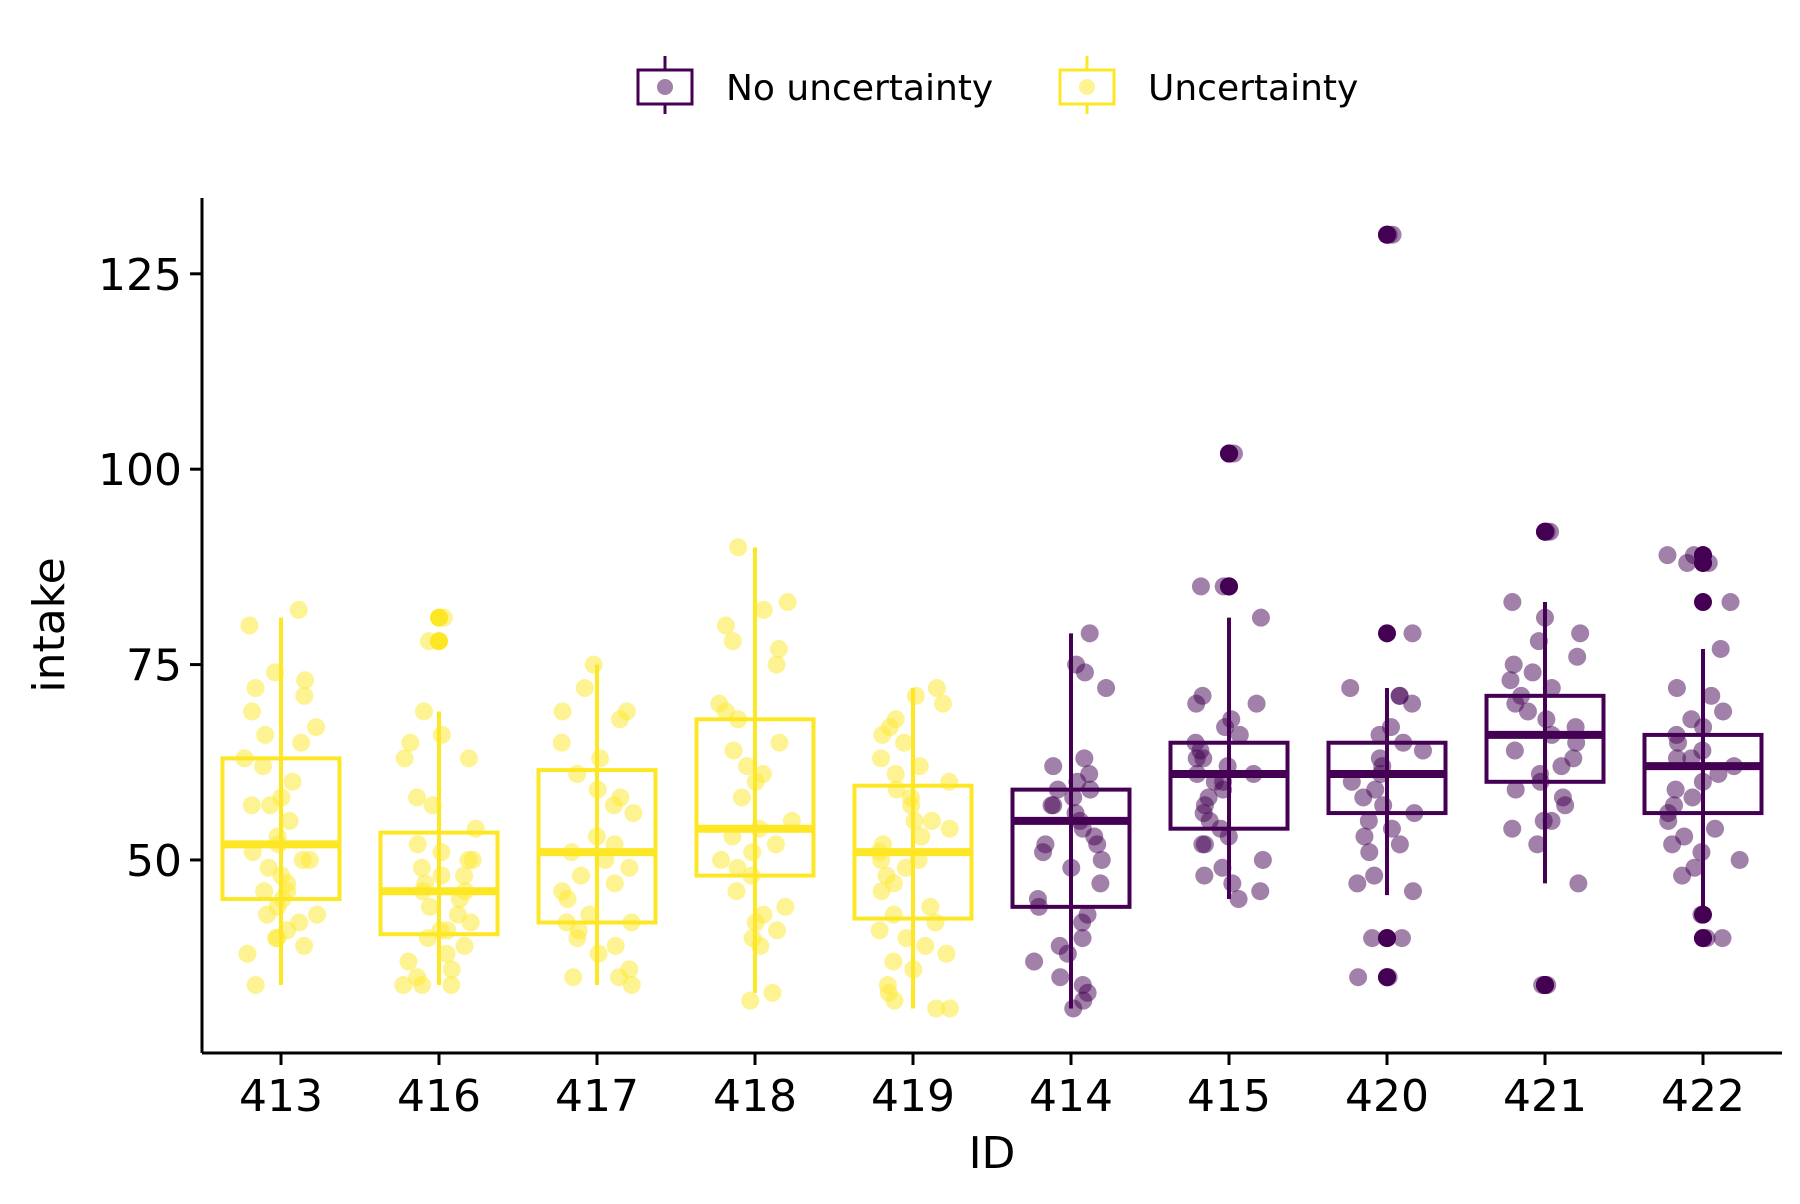 This screenshot has width=1800, height=1204. What do you see at coordinates (1545, 1096) in the screenshot?
I see `x-tick-label: 421` at bounding box center [1545, 1096].